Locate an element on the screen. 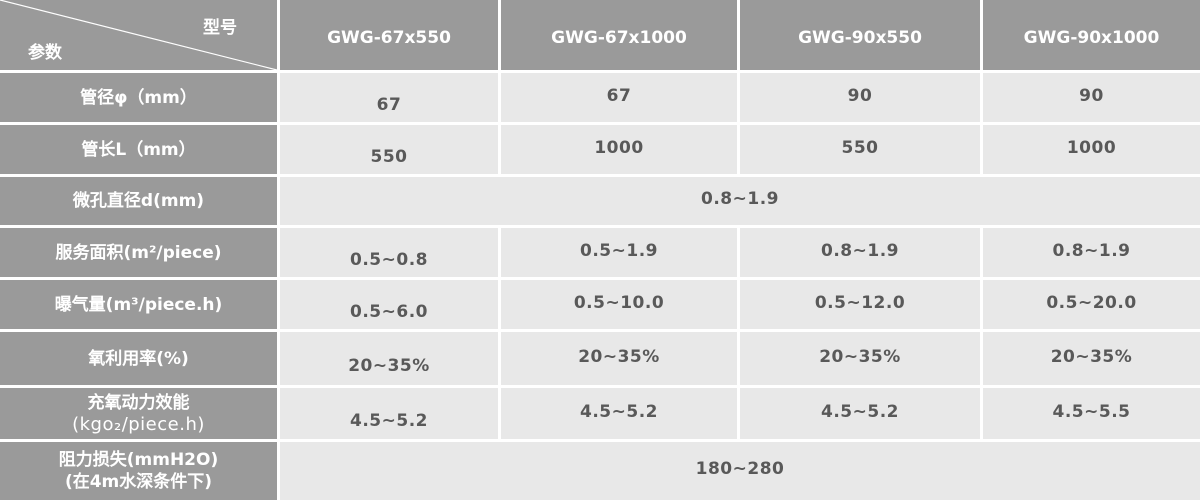 The width and height of the screenshot is (1200, 500). row-label: 服务面积(m²/piece) is located at coordinates (138, 252).